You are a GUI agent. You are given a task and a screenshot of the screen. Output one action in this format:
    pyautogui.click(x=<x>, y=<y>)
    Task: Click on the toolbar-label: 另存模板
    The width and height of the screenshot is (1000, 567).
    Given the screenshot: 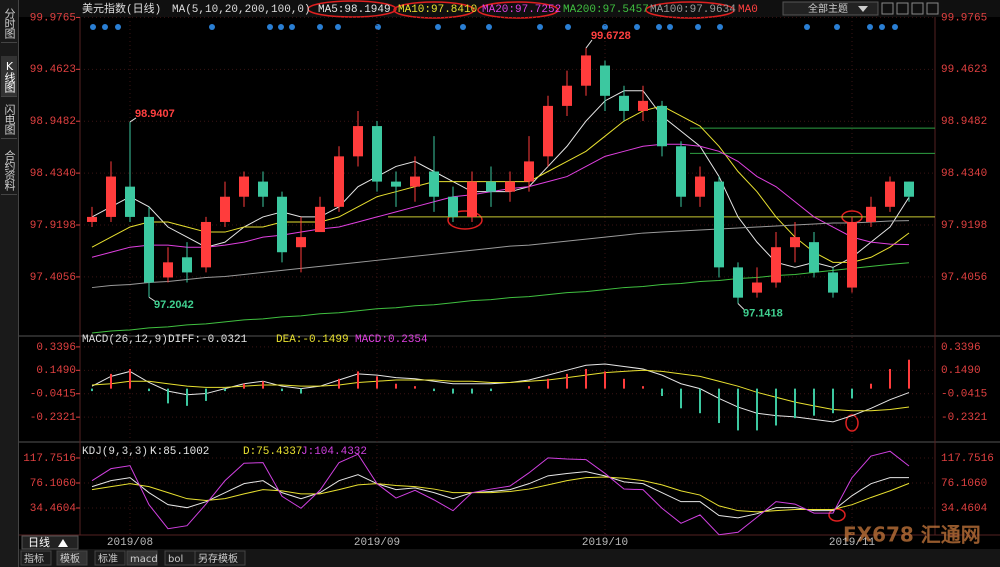 What is the action you would take?
    pyautogui.click(x=218, y=558)
    